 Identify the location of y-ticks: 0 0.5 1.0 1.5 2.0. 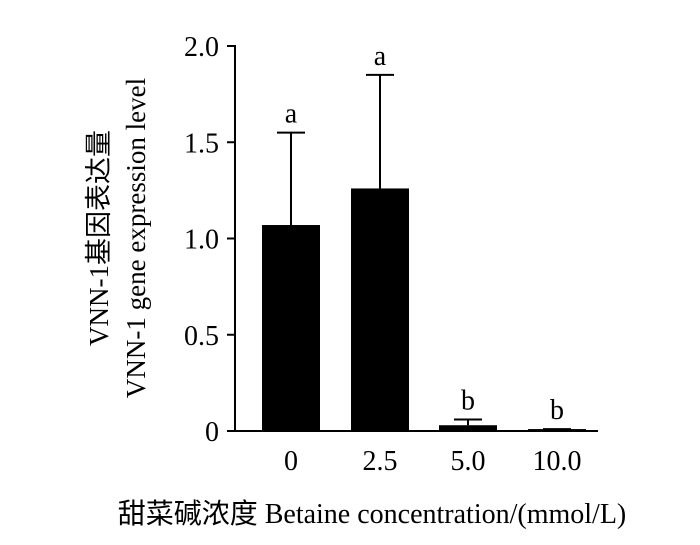
(209, 240).